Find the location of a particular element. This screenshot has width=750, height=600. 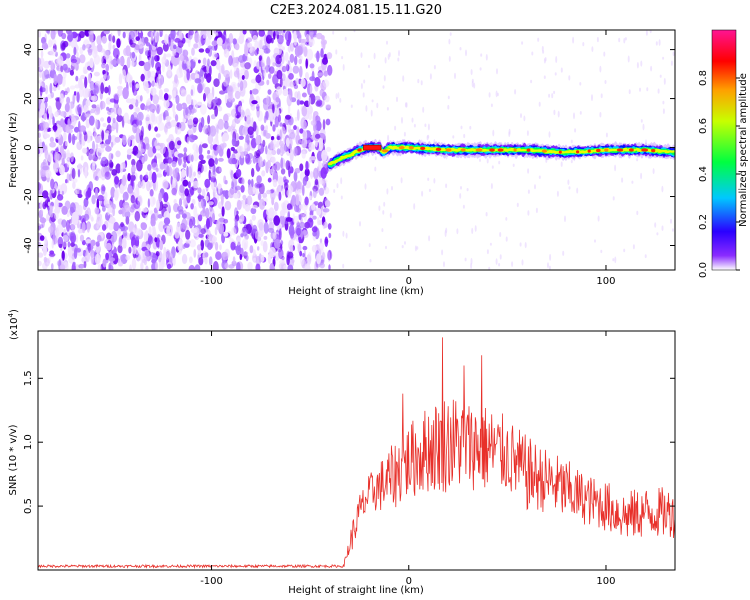

signal-track-mark is located at coordinates (673, 151).